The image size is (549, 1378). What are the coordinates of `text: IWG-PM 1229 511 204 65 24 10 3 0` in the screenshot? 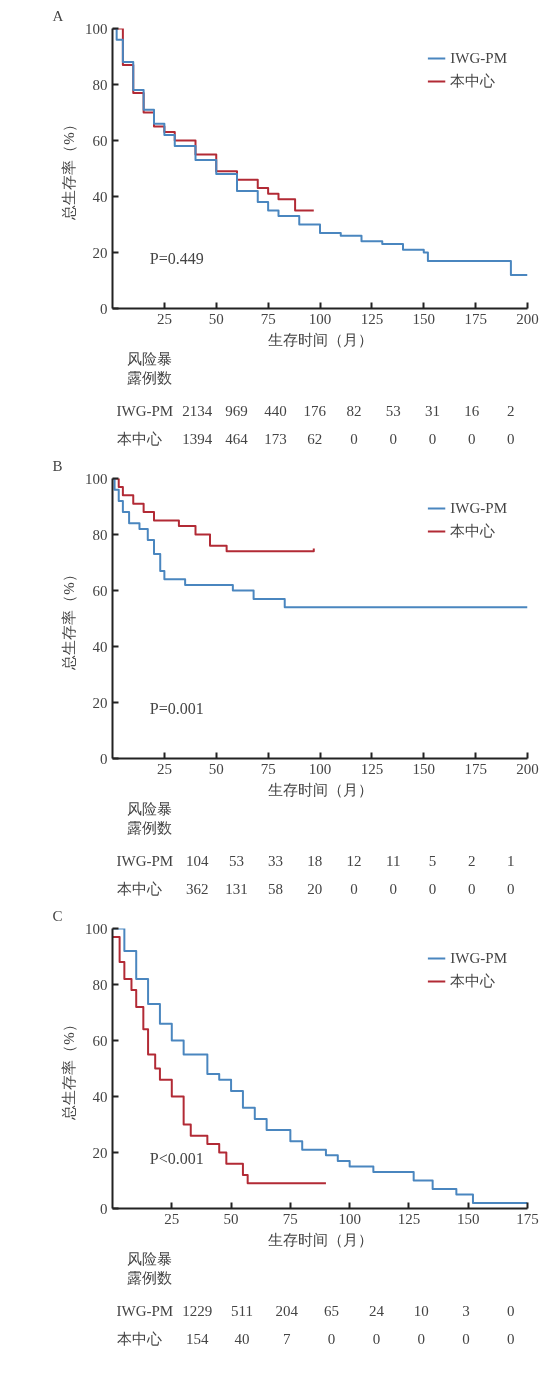 It's located at (315, 1310).